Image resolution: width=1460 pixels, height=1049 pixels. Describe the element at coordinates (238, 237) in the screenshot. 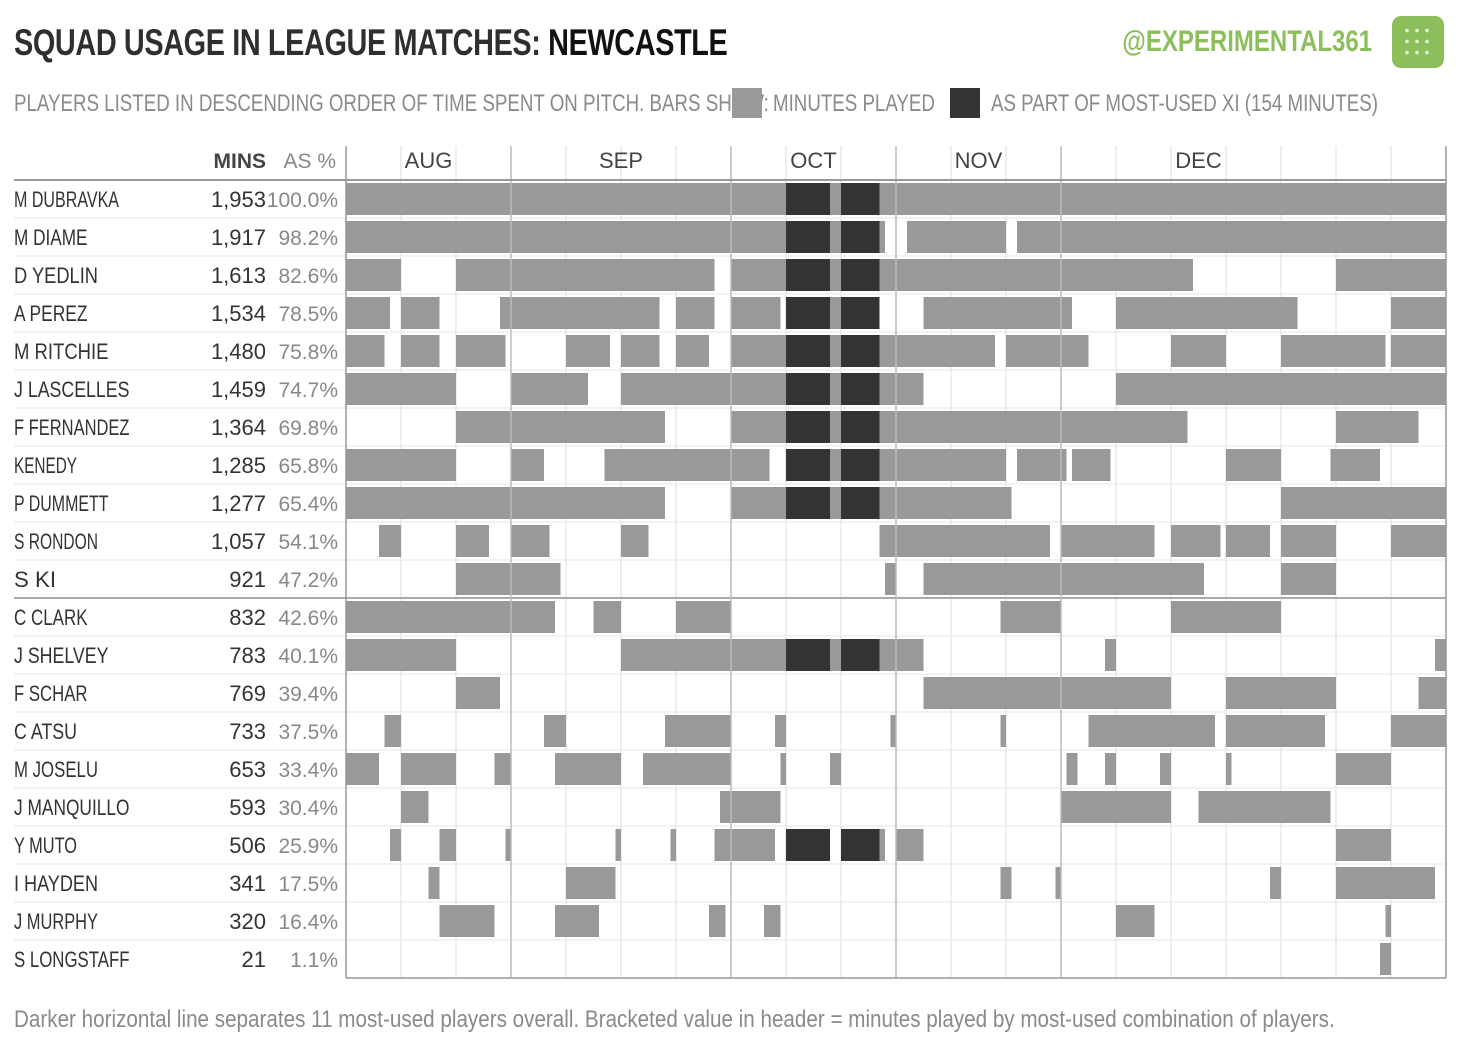

I see `player-minutes: 1,917` at that location.